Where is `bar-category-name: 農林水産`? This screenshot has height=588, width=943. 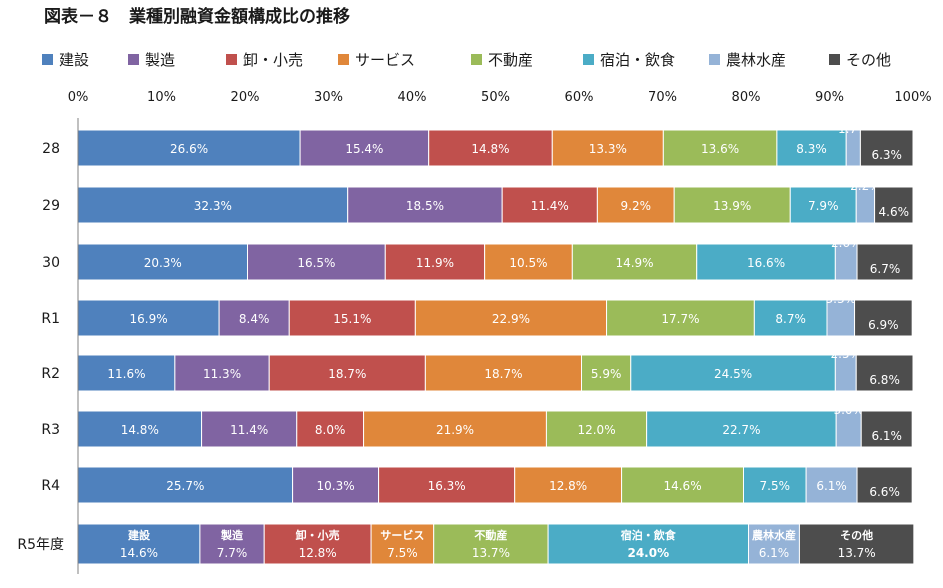 bar-category-name: 農林水産 is located at coordinates (774, 535).